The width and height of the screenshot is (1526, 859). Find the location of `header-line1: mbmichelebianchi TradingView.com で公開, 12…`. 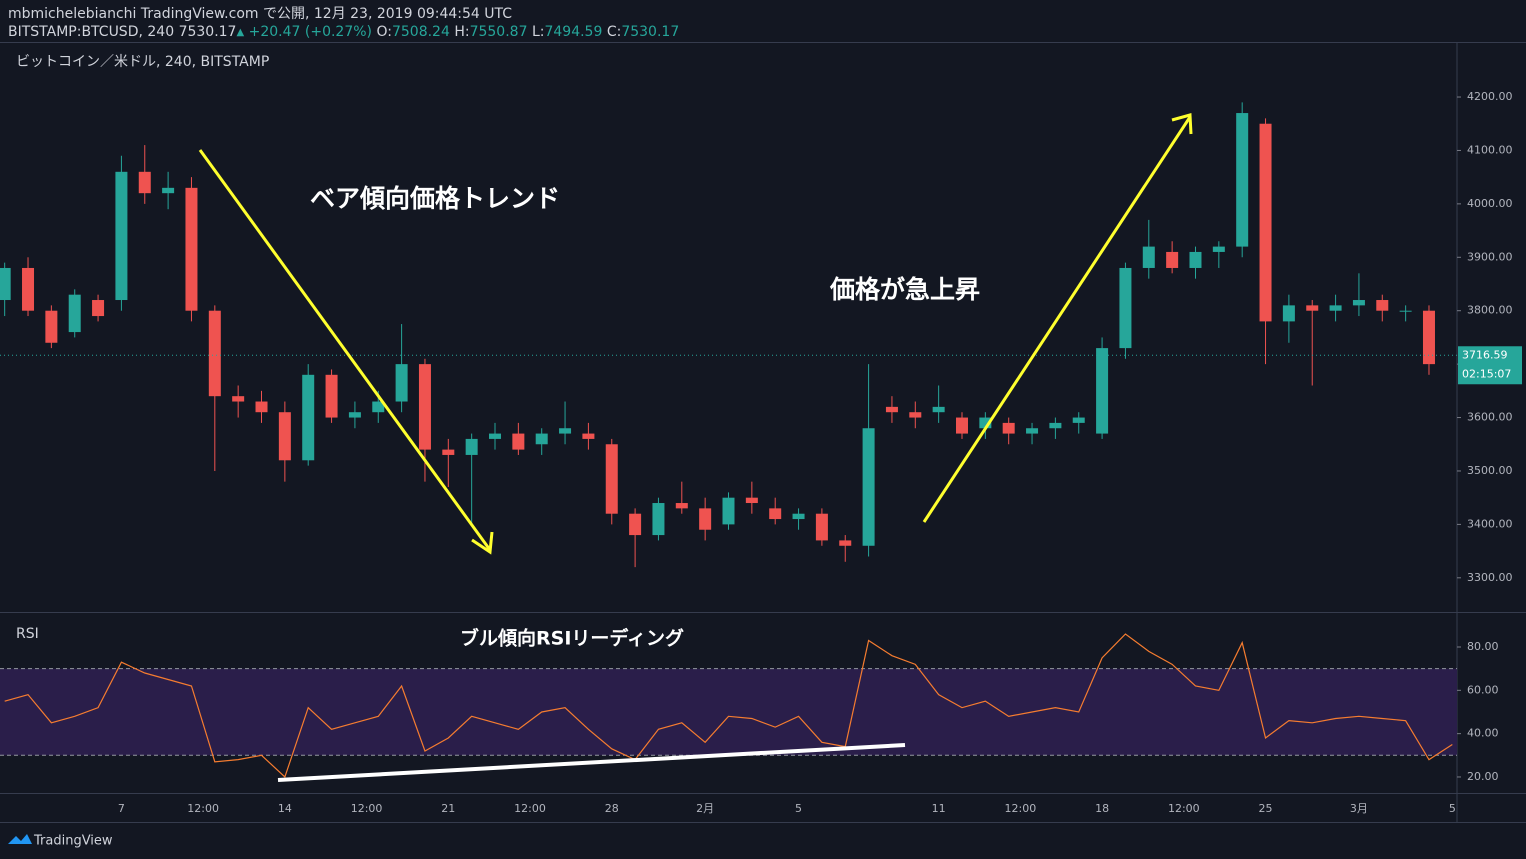

header-line1: mbmichelebianchi TradingView.com で公開, 12… is located at coordinates (260, 14).